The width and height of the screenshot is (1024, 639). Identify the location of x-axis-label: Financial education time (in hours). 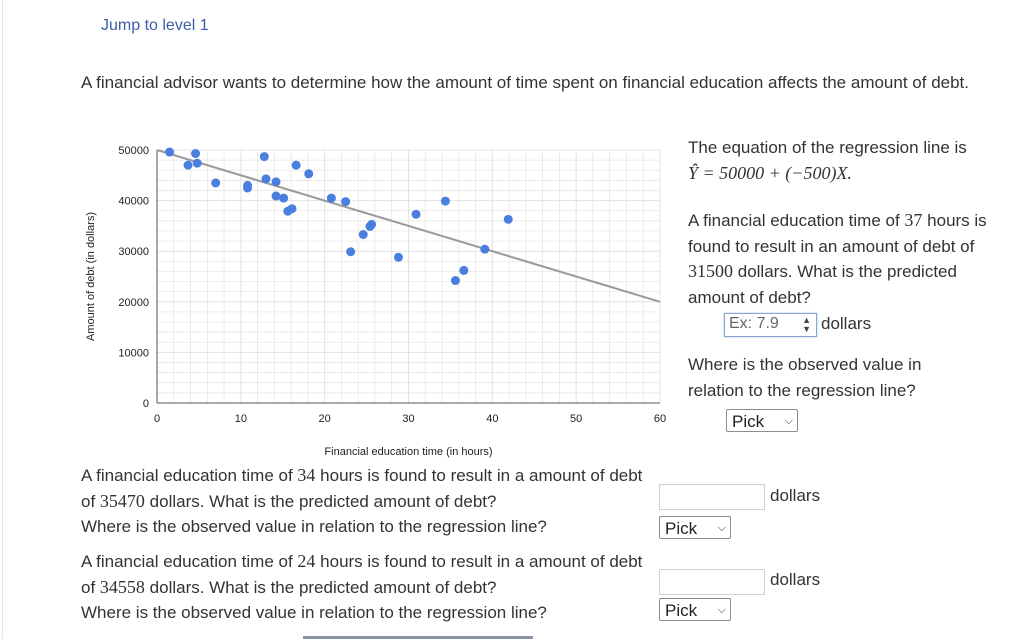
(408, 452).